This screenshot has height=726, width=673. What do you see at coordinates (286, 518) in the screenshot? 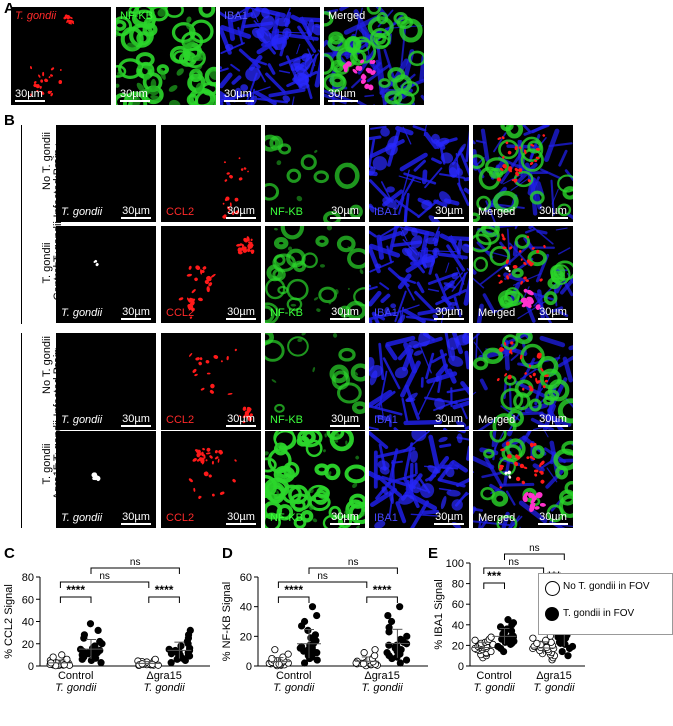
I see `channel-label: NF-KB` at bounding box center [286, 518].